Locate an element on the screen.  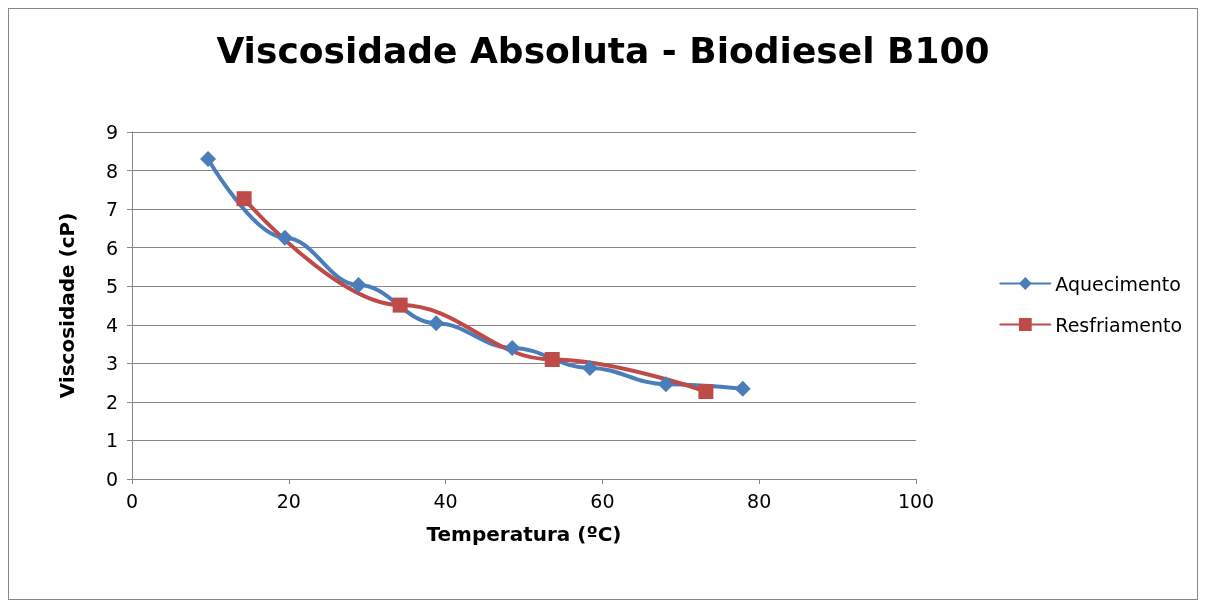
legend-label: Resfriamento is located at coordinates (1119, 324).